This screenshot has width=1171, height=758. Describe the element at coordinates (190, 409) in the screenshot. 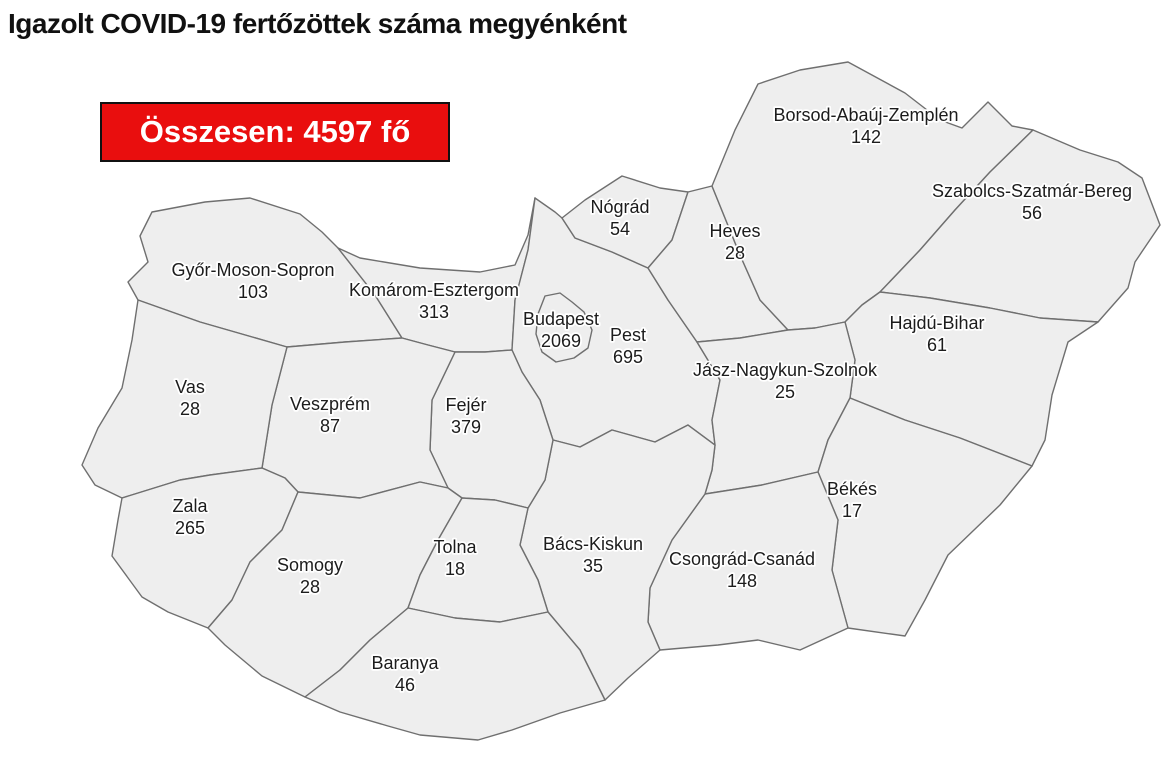

I see `county-value-vas: 28` at that location.